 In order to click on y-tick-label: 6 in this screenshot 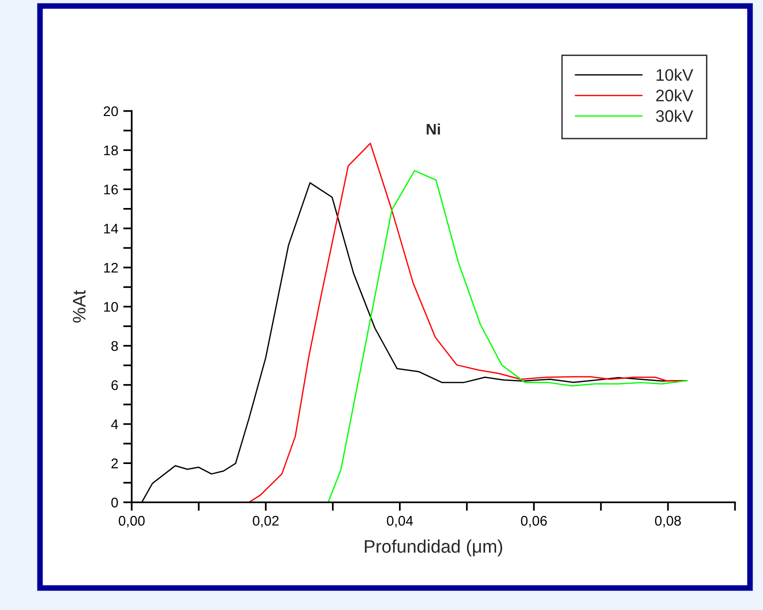, I will do `click(114, 385)`.